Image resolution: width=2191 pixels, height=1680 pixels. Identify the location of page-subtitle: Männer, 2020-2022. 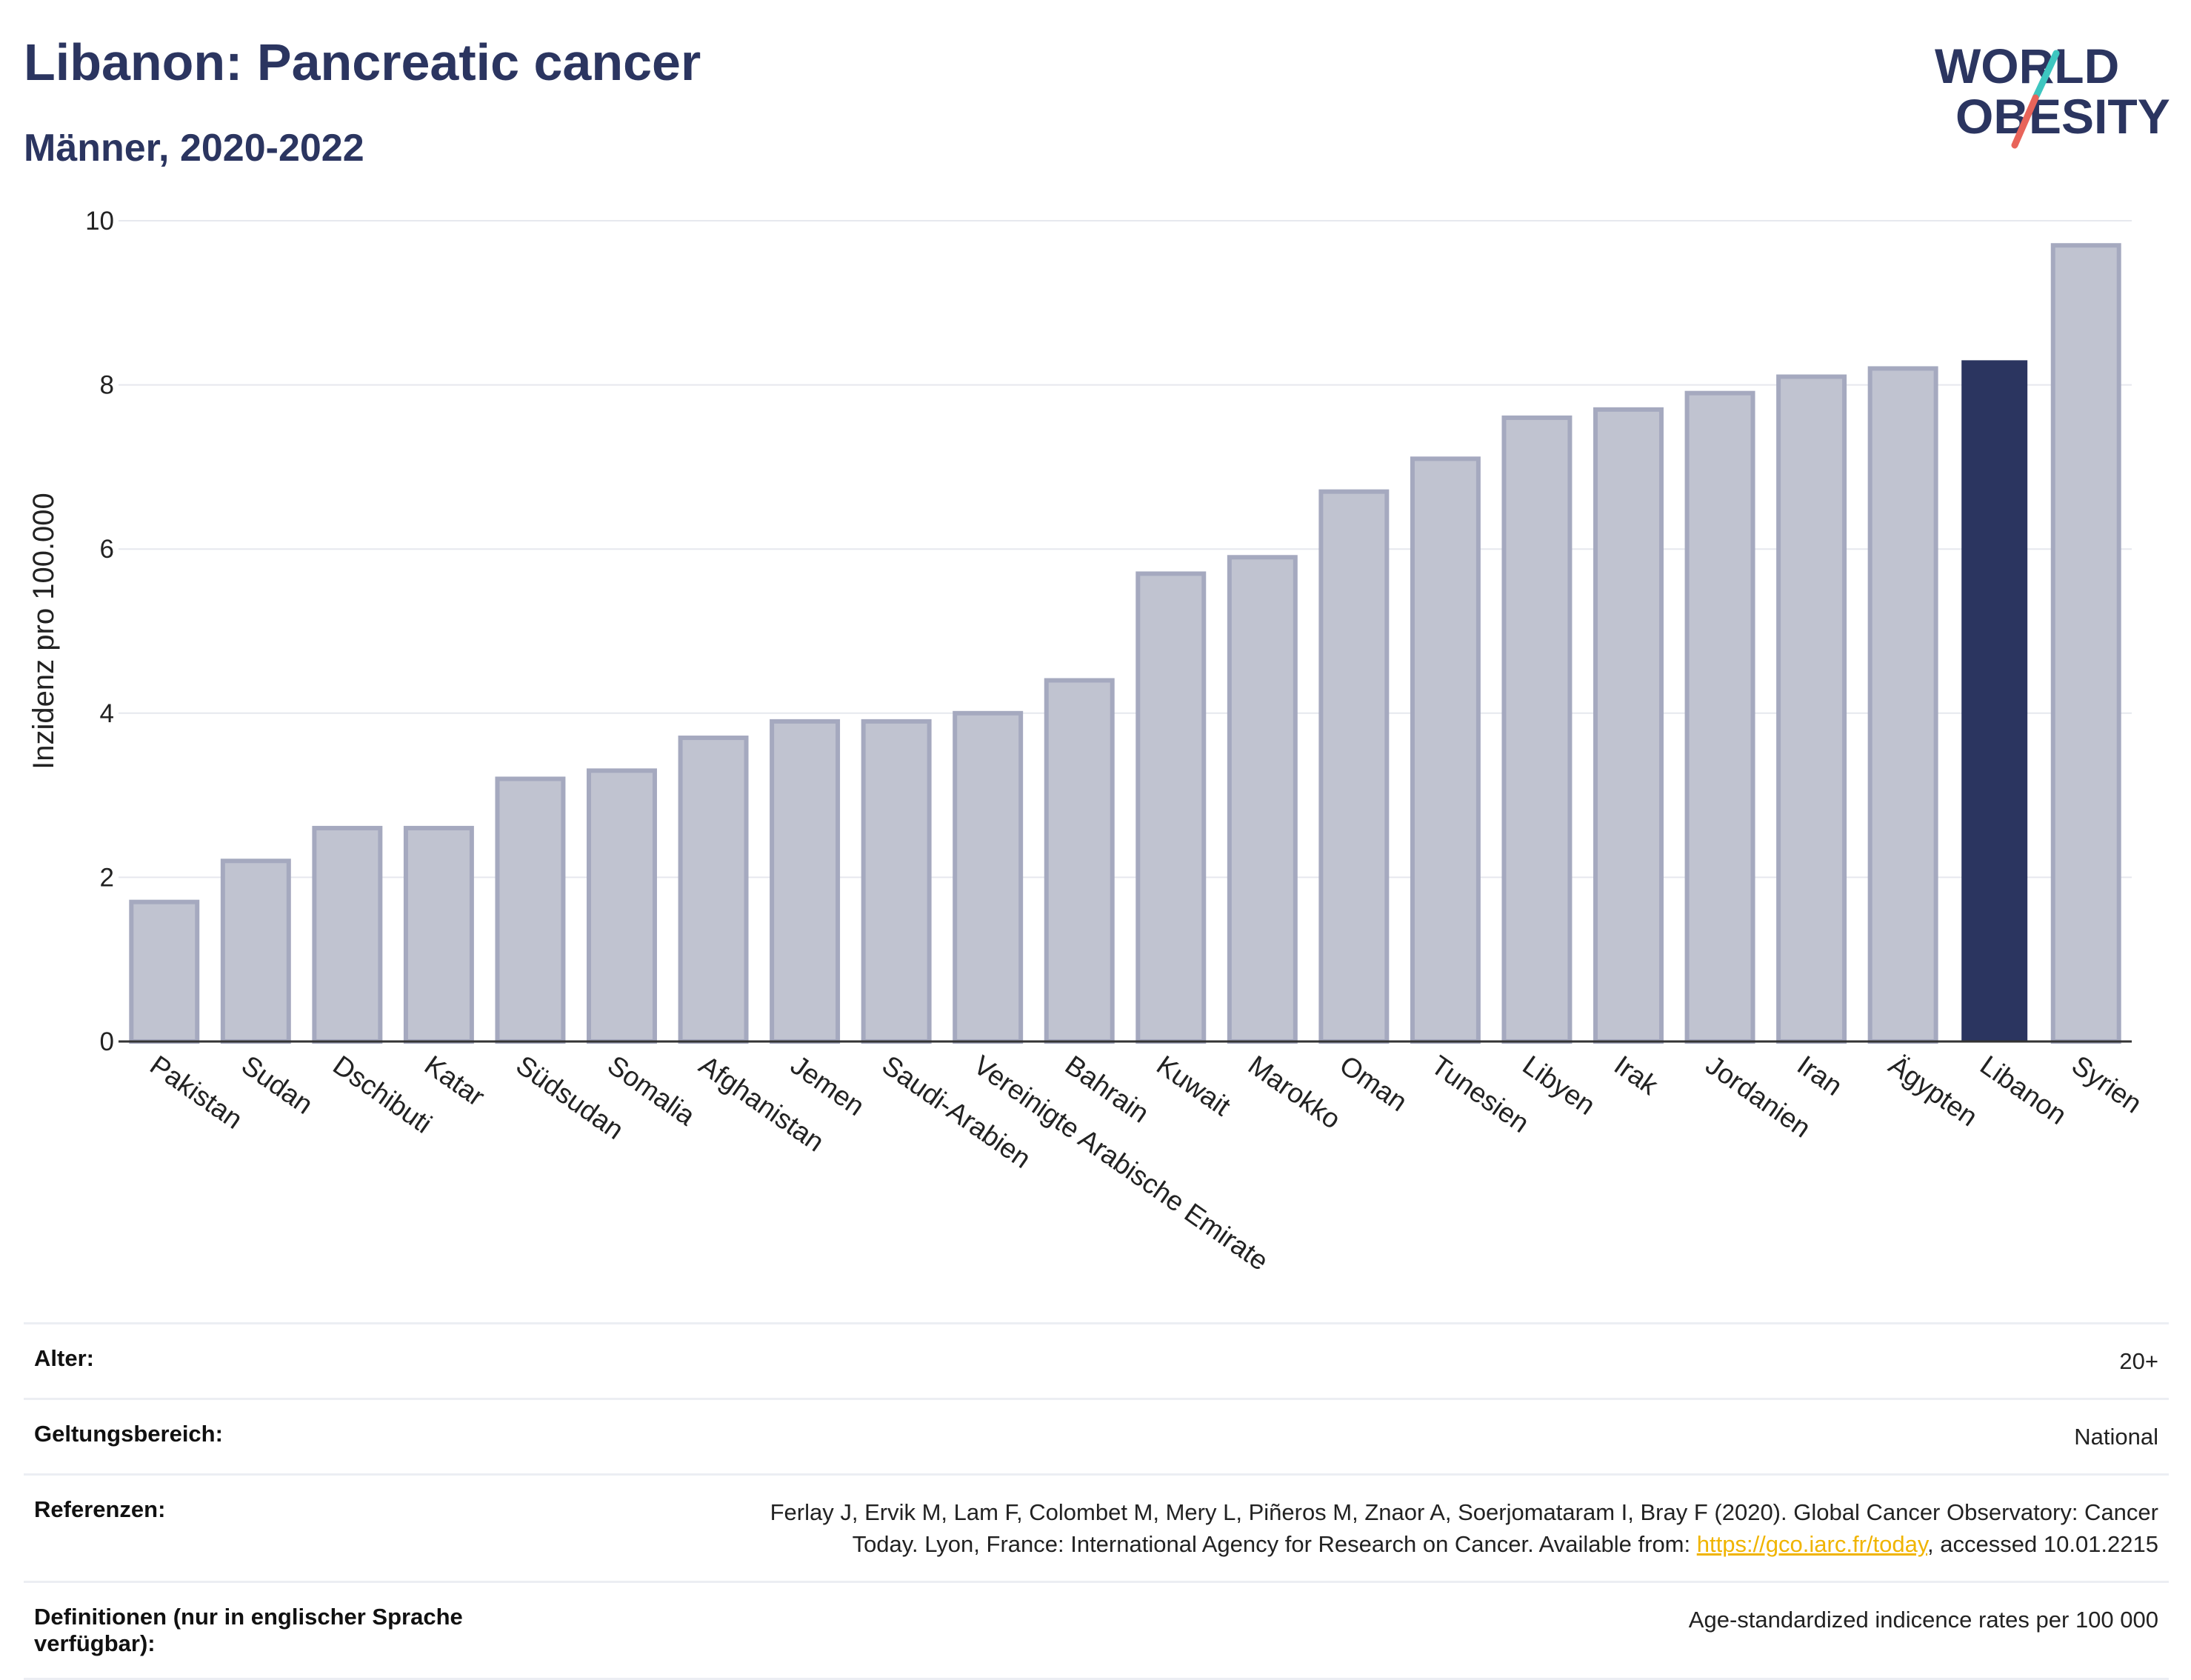
(194, 148).